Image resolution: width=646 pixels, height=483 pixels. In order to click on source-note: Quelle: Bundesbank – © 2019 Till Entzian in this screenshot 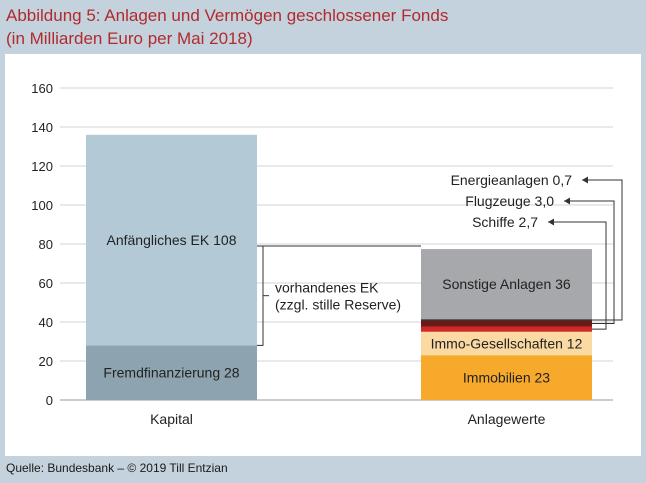, I will do `click(117, 468)`.